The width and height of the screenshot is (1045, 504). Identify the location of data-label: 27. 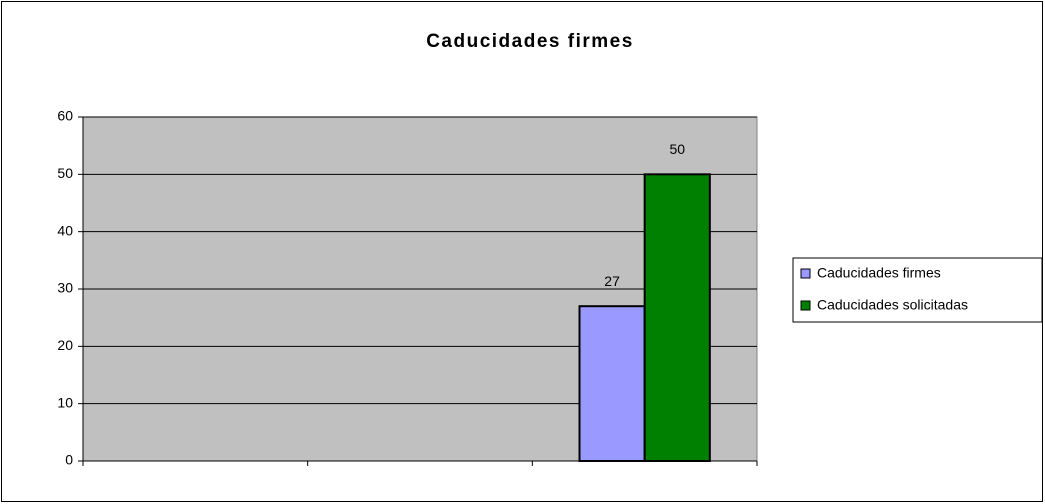
(612, 281).